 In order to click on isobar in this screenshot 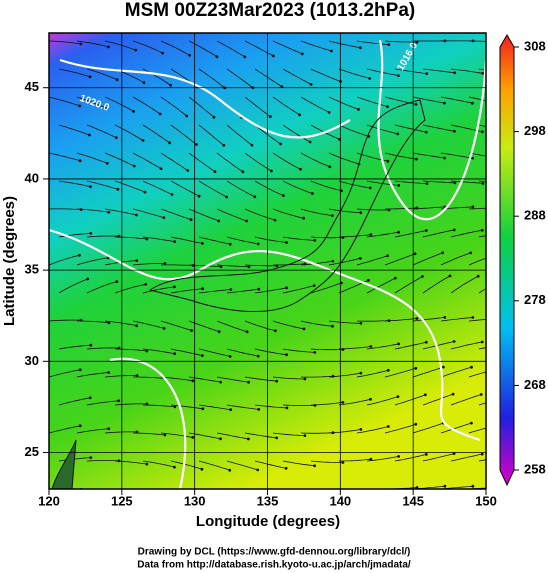, I will do `click(148, 423)`.